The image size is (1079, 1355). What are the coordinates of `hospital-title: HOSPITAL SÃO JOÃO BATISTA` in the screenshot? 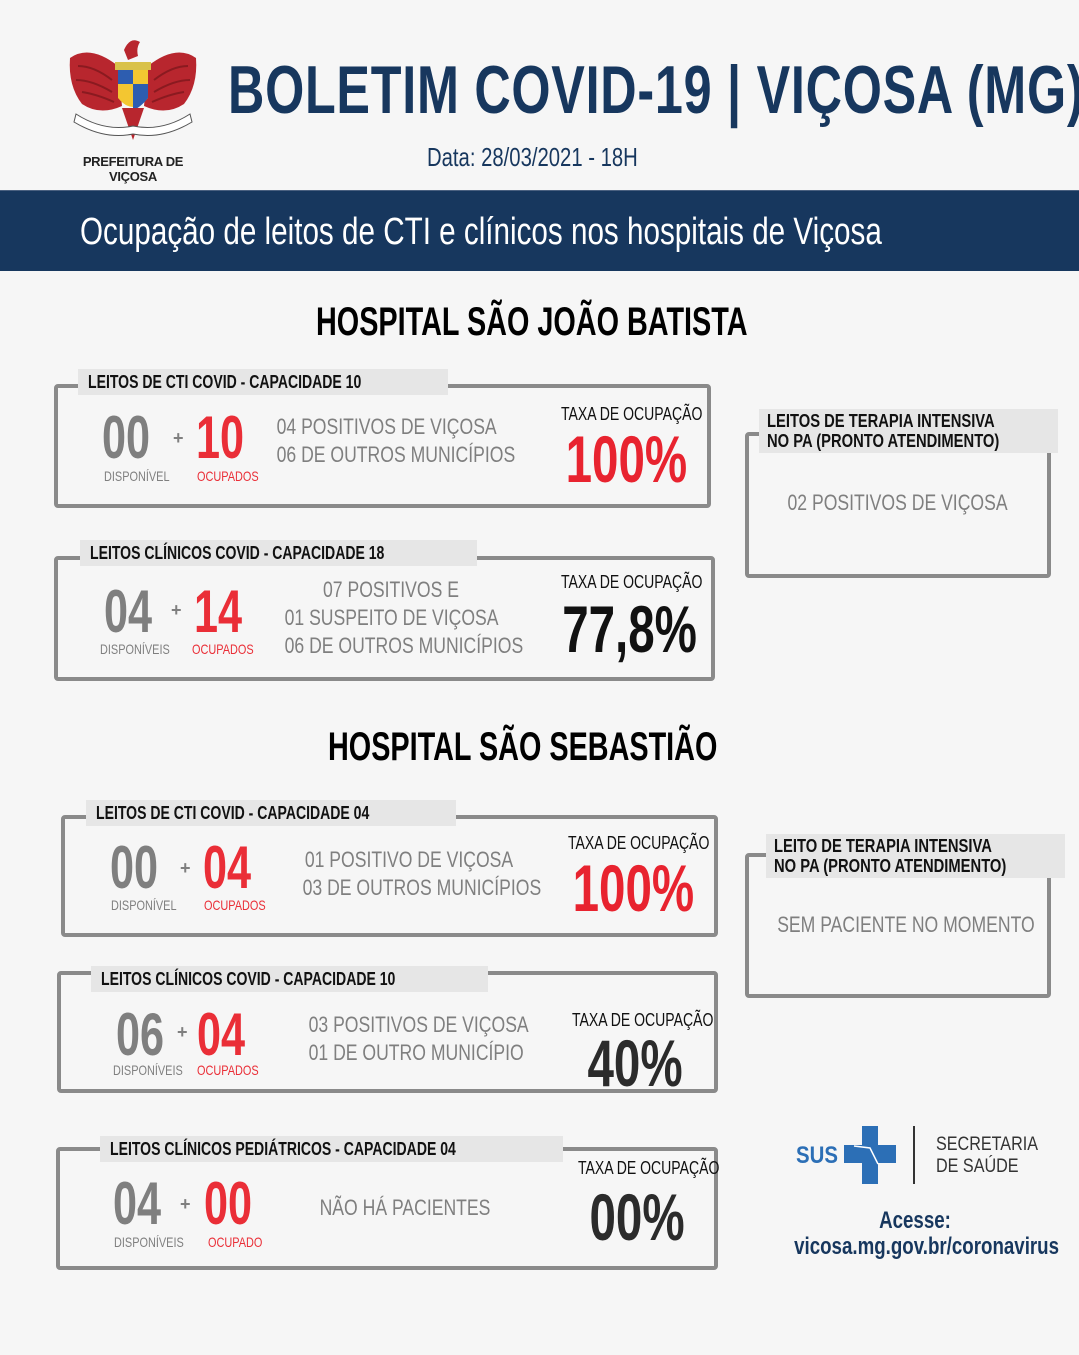 It's located at (532, 322).